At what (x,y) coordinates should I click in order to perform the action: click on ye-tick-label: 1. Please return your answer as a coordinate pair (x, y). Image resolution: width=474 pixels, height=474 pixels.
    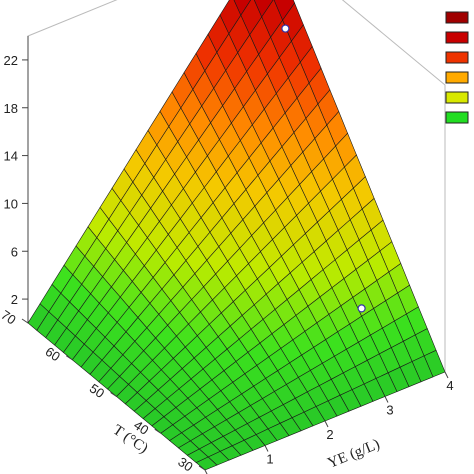
    Looking at the image, I should click on (269, 459).